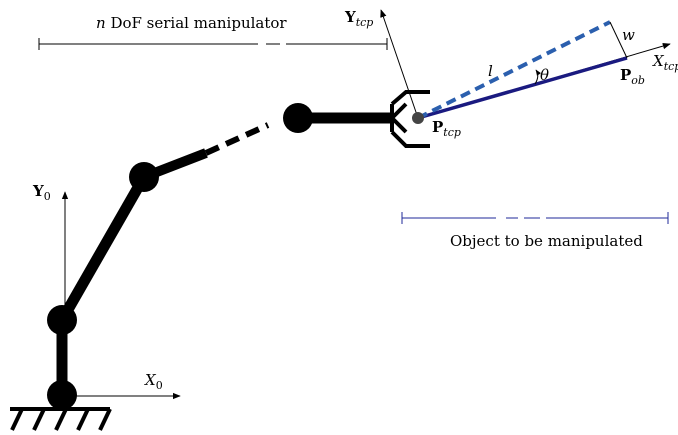 The image size is (678, 435). Describe the element at coordinates (213, 44) in the screenshot. I see `manipulator-span-bracket` at that location.